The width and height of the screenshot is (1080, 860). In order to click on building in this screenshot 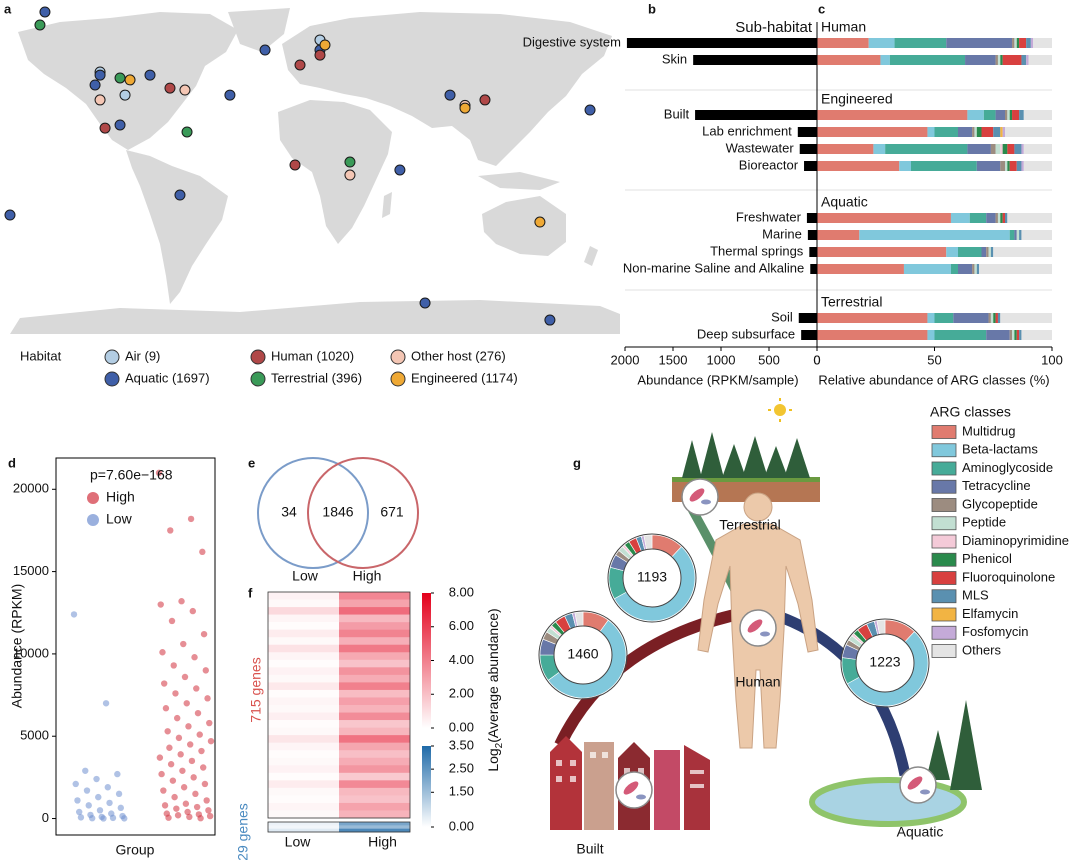, I will do `click(599, 786)`.